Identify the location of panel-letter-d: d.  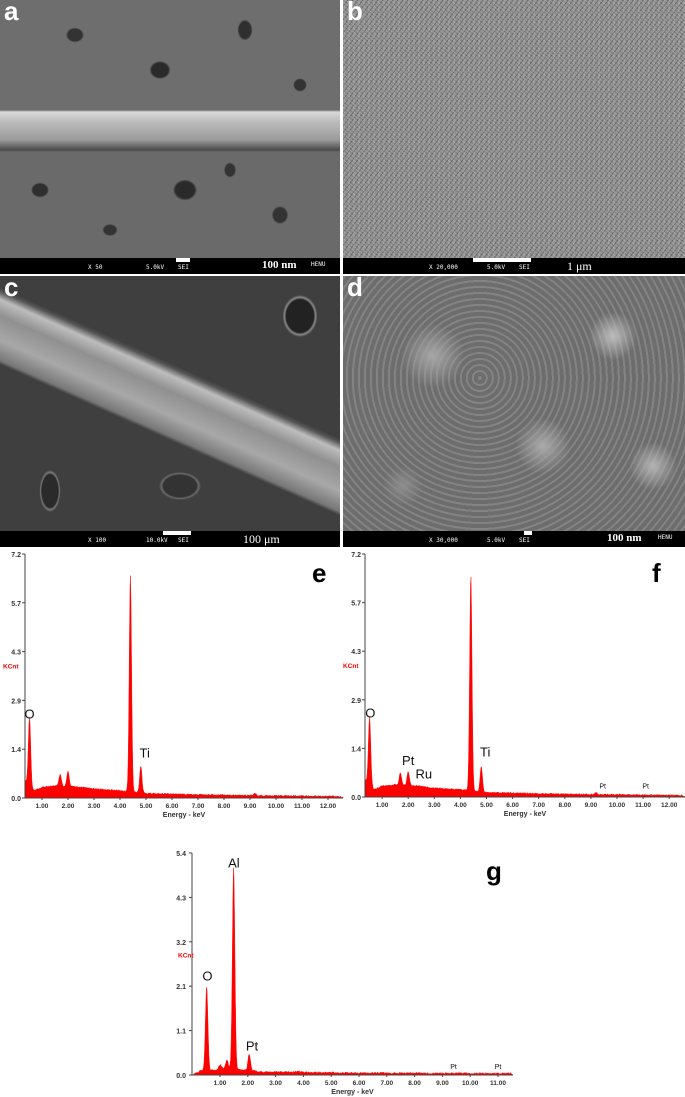
(355, 289).